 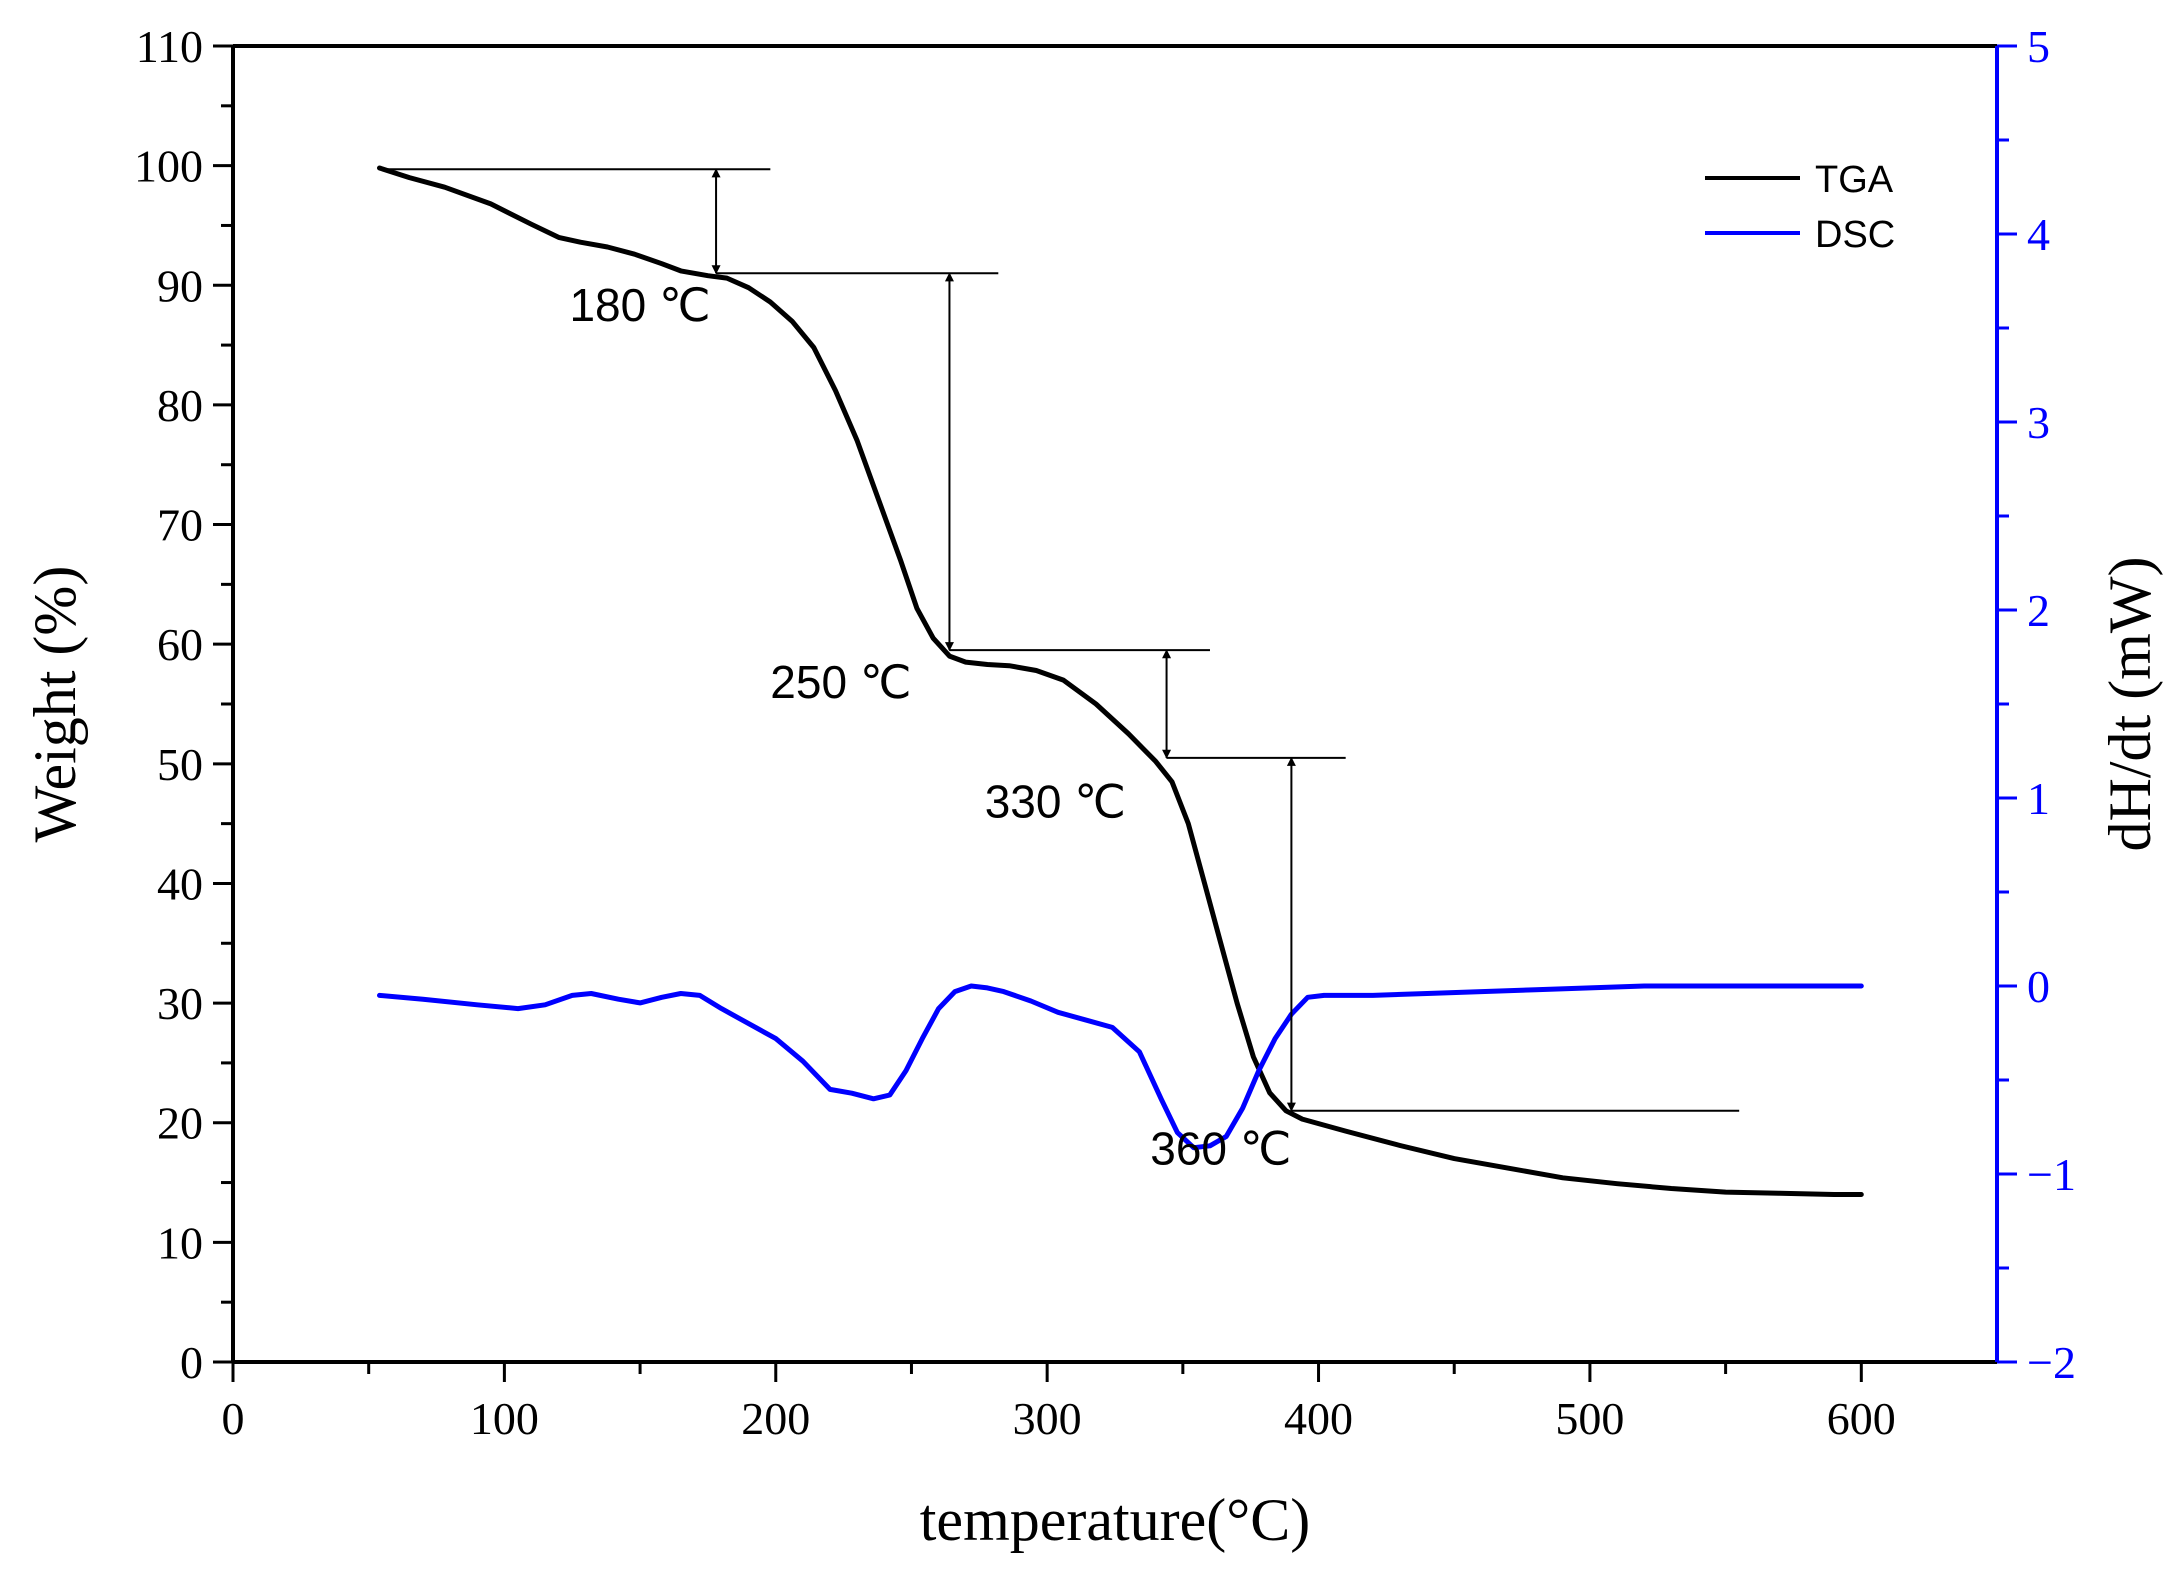 What do you see at coordinates (169, 46) in the screenshot?
I see `y-left-tick-label: 110` at bounding box center [169, 46].